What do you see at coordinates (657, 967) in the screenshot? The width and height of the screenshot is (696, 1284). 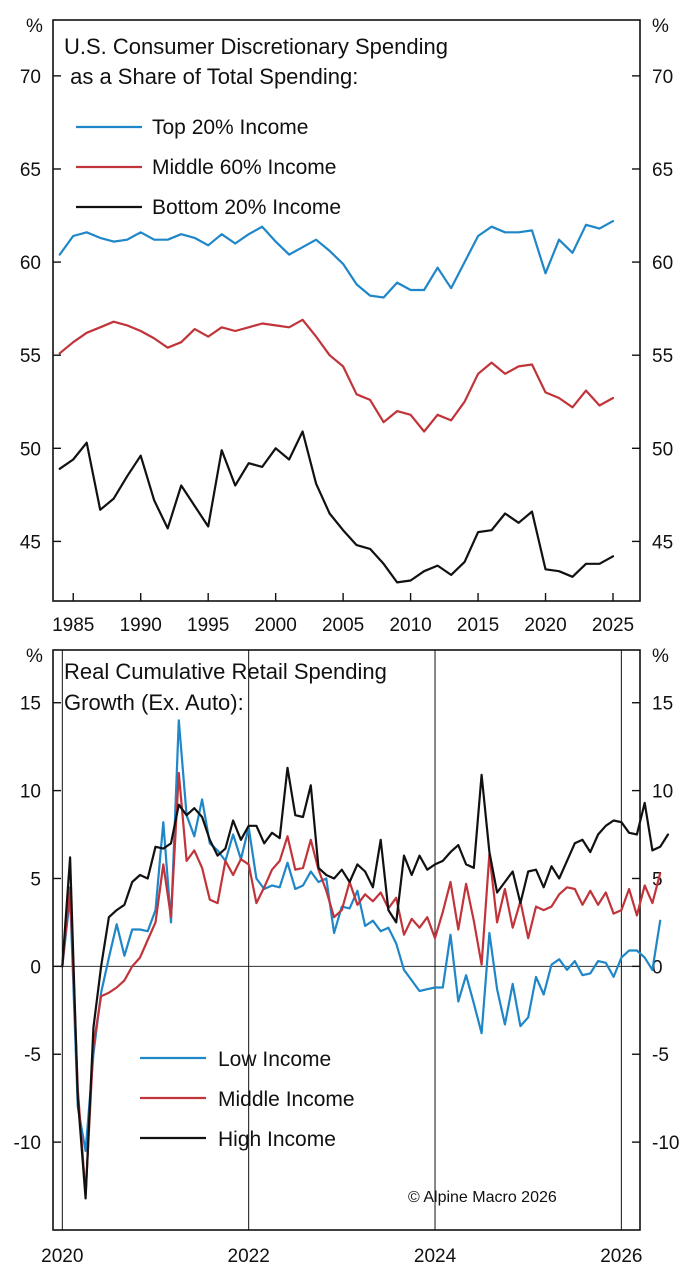 I see `y-tick-label-right: 0` at bounding box center [657, 967].